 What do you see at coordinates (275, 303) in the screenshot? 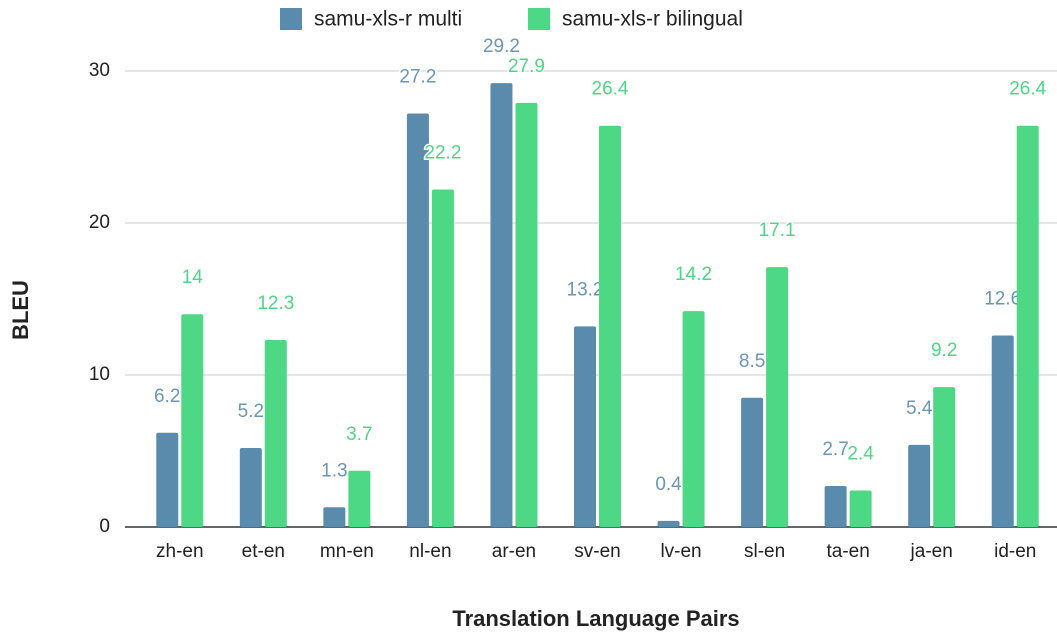
I see `value-label: 12.3` at bounding box center [275, 303].